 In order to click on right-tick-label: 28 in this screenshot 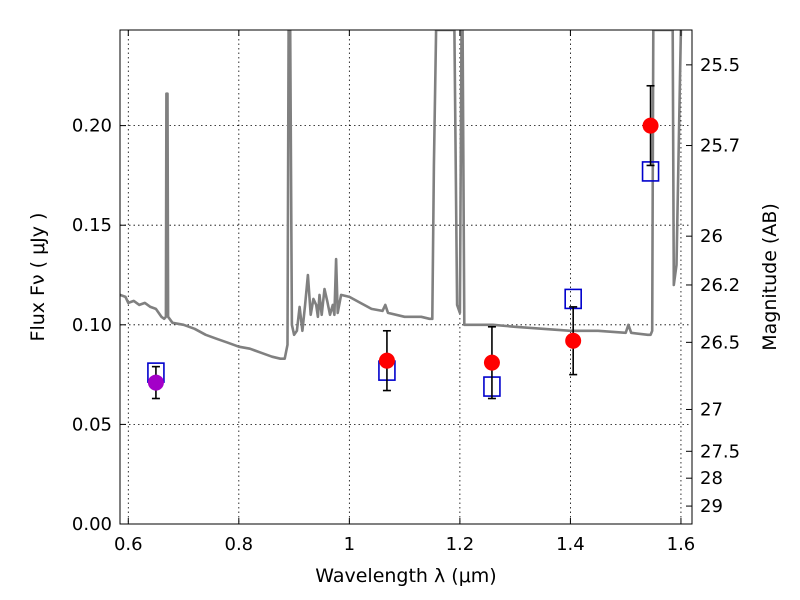, I will do `click(711, 478)`.